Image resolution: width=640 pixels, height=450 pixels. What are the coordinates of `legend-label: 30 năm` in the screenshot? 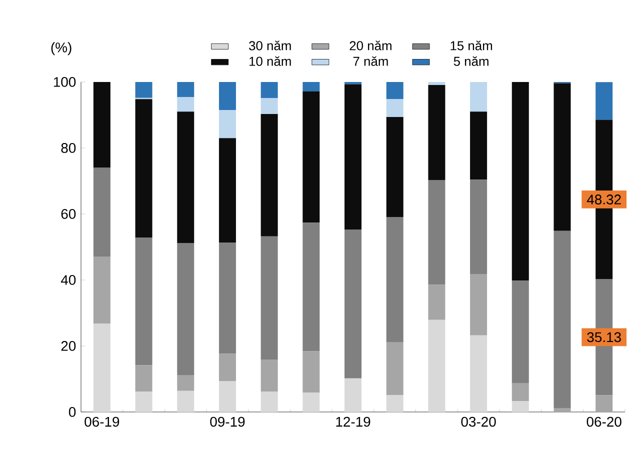 It's located at (270, 45).